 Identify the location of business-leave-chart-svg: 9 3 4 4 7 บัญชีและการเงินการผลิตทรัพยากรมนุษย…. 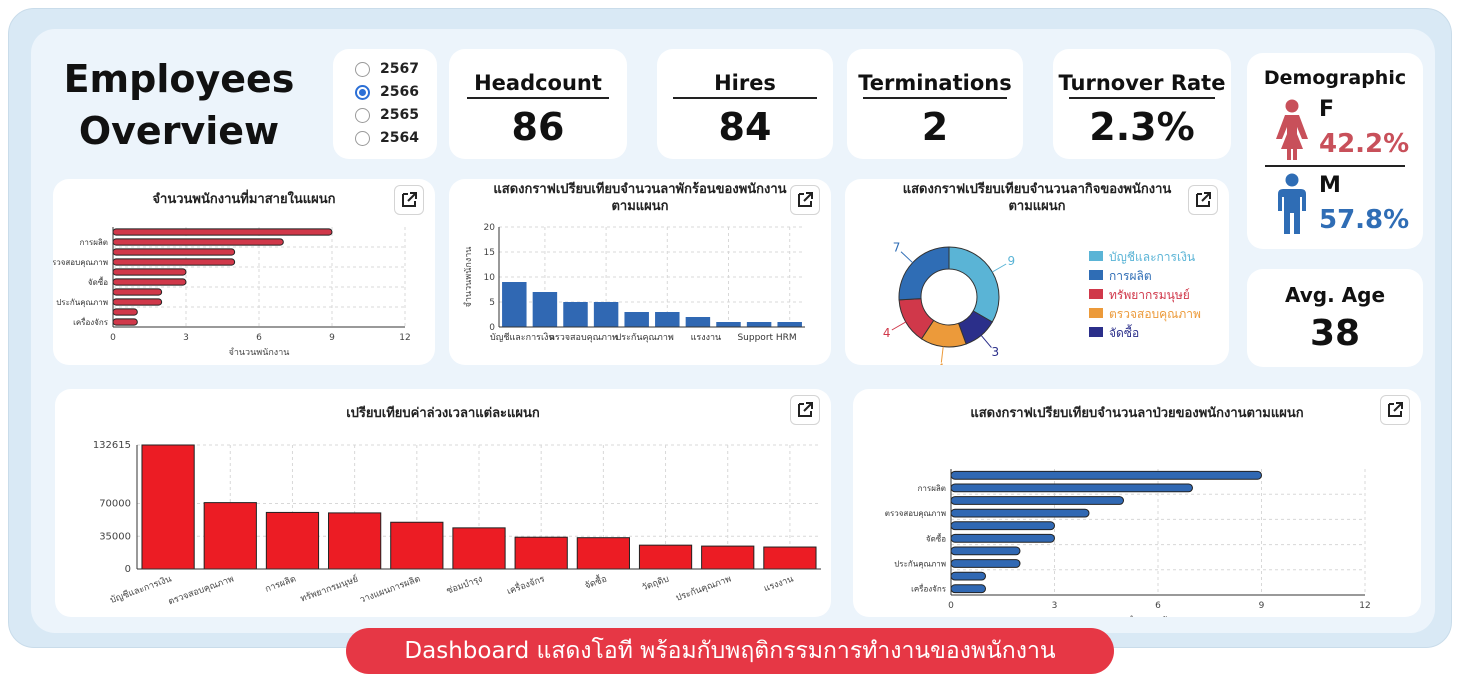
(1042, 303).